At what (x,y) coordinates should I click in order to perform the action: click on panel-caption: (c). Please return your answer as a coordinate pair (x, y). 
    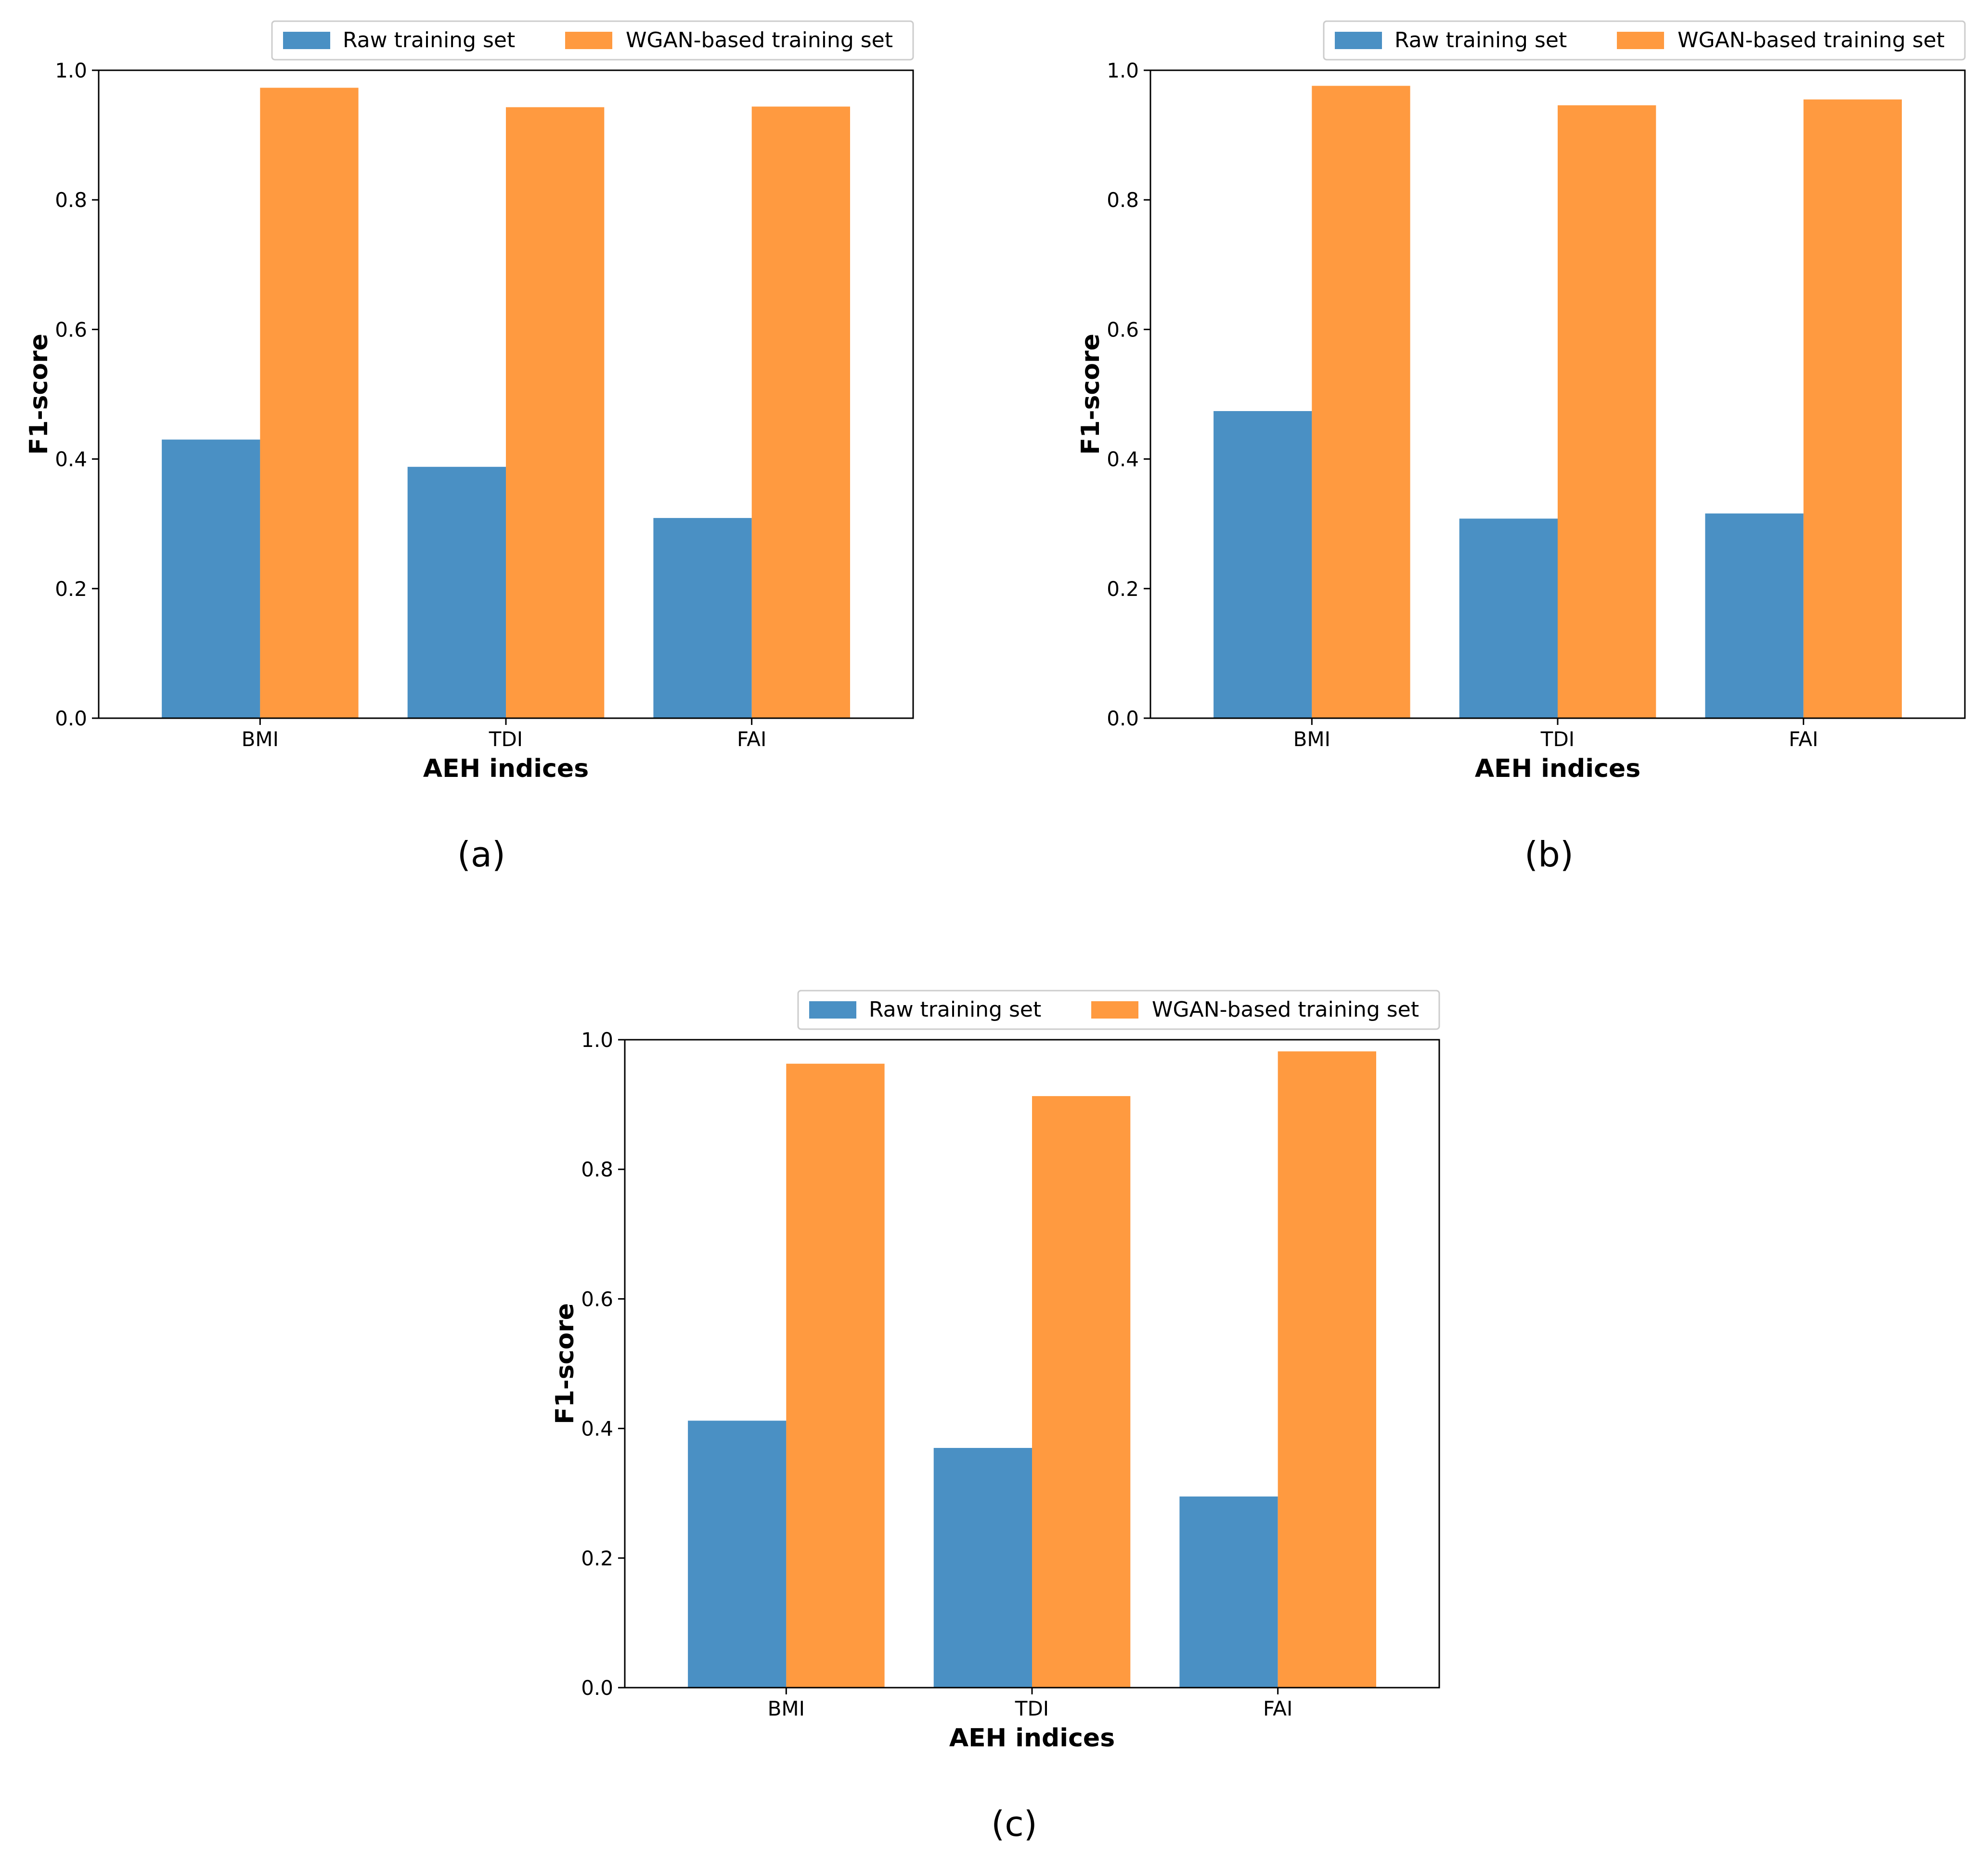
    Looking at the image, I should click on (1014, 1824).